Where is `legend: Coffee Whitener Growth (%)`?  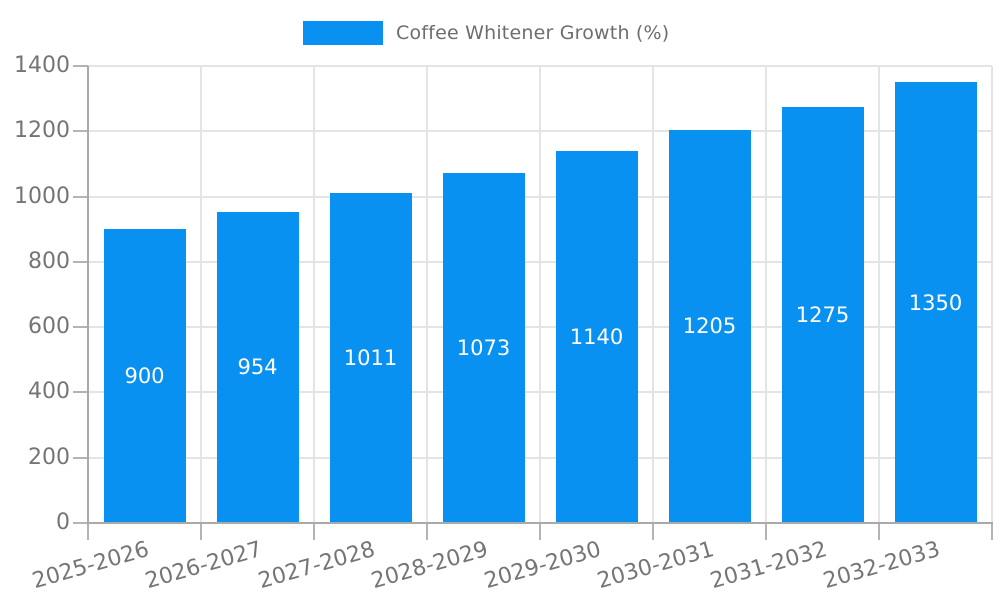 legend: Coffee Whitener Growth (%) is located at coordinates (500, 28).